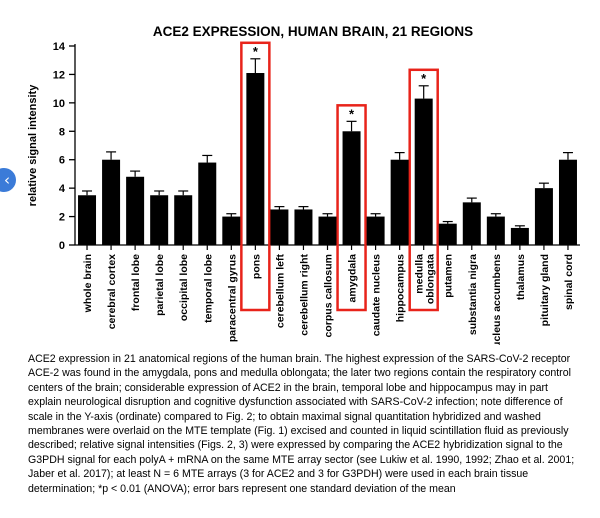 The image size is (600, 518). Describe the element at coordinates (112, 291) in the screenshot. I see `x-tick-label: cerebral cortex` at that location.